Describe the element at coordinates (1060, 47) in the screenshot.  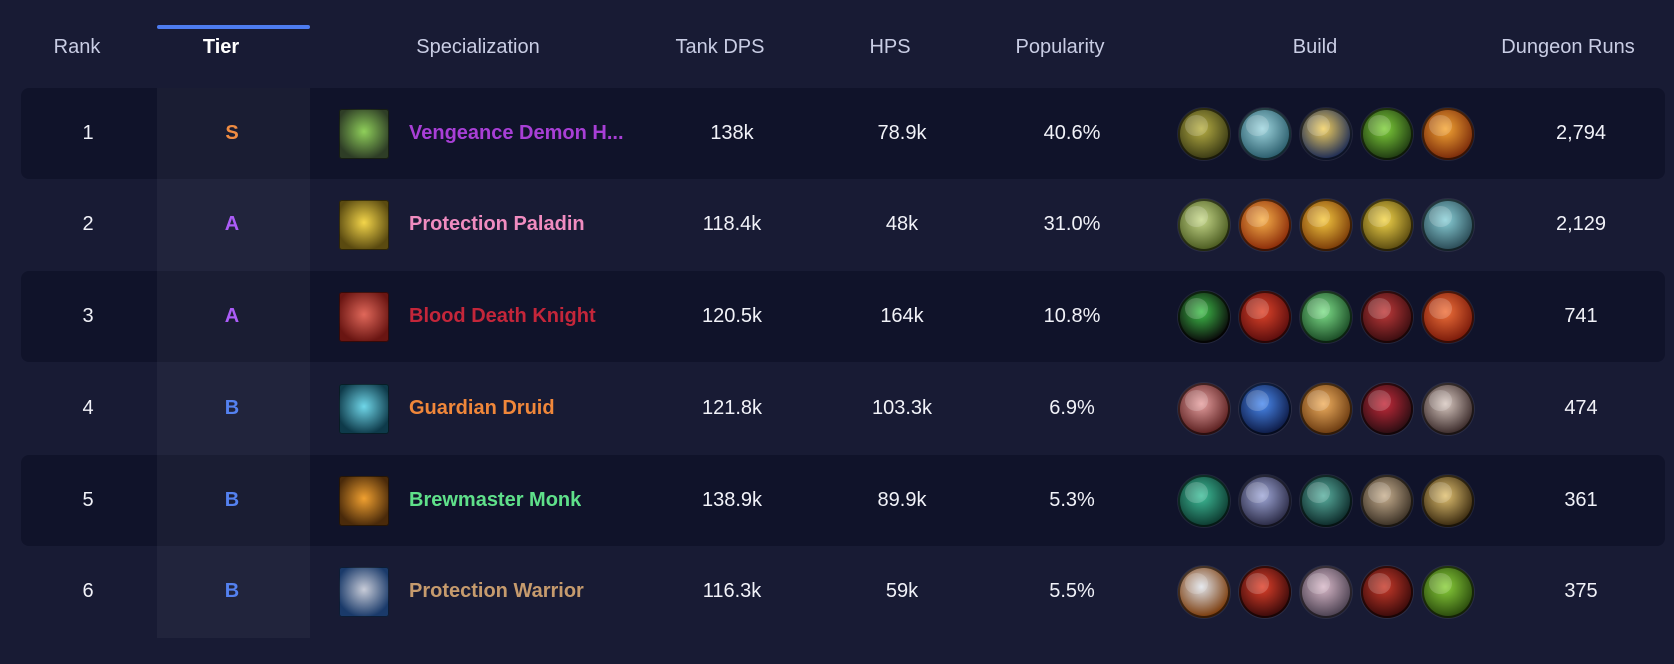
I see `header-popularity: Popularity` at that location.